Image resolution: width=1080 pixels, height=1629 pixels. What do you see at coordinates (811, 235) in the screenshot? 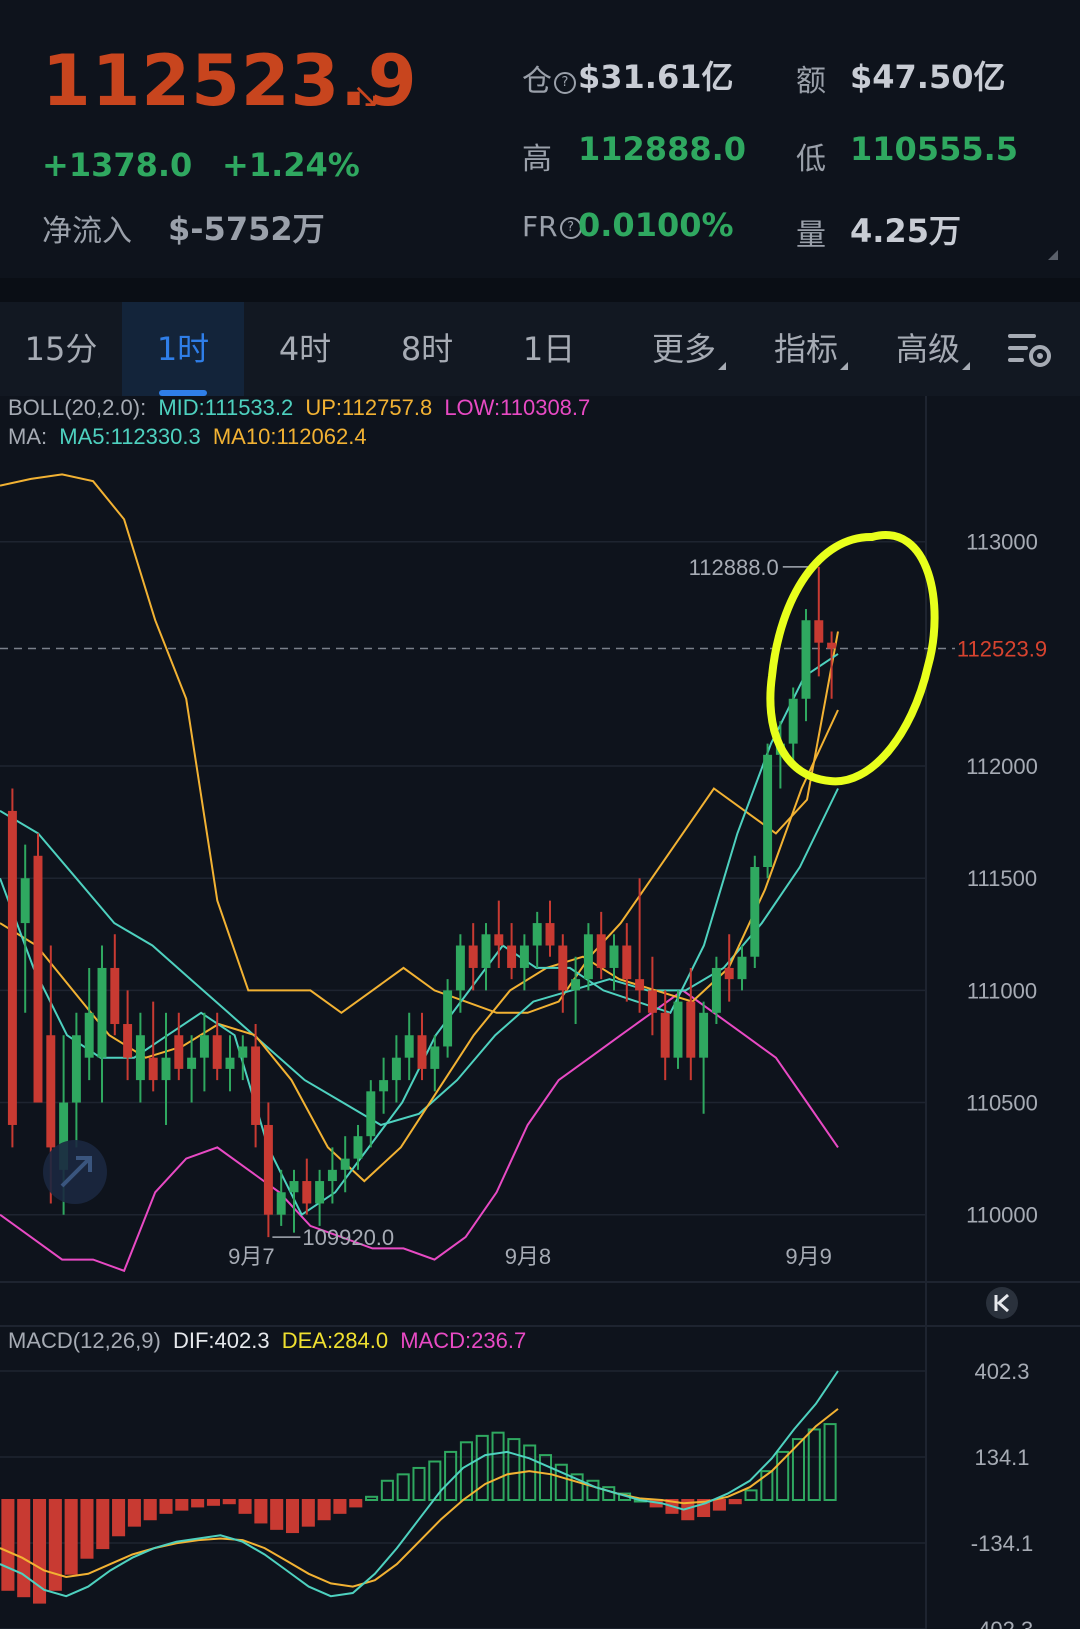
I see `volume-label: 量` at bounding box center [811, 235].